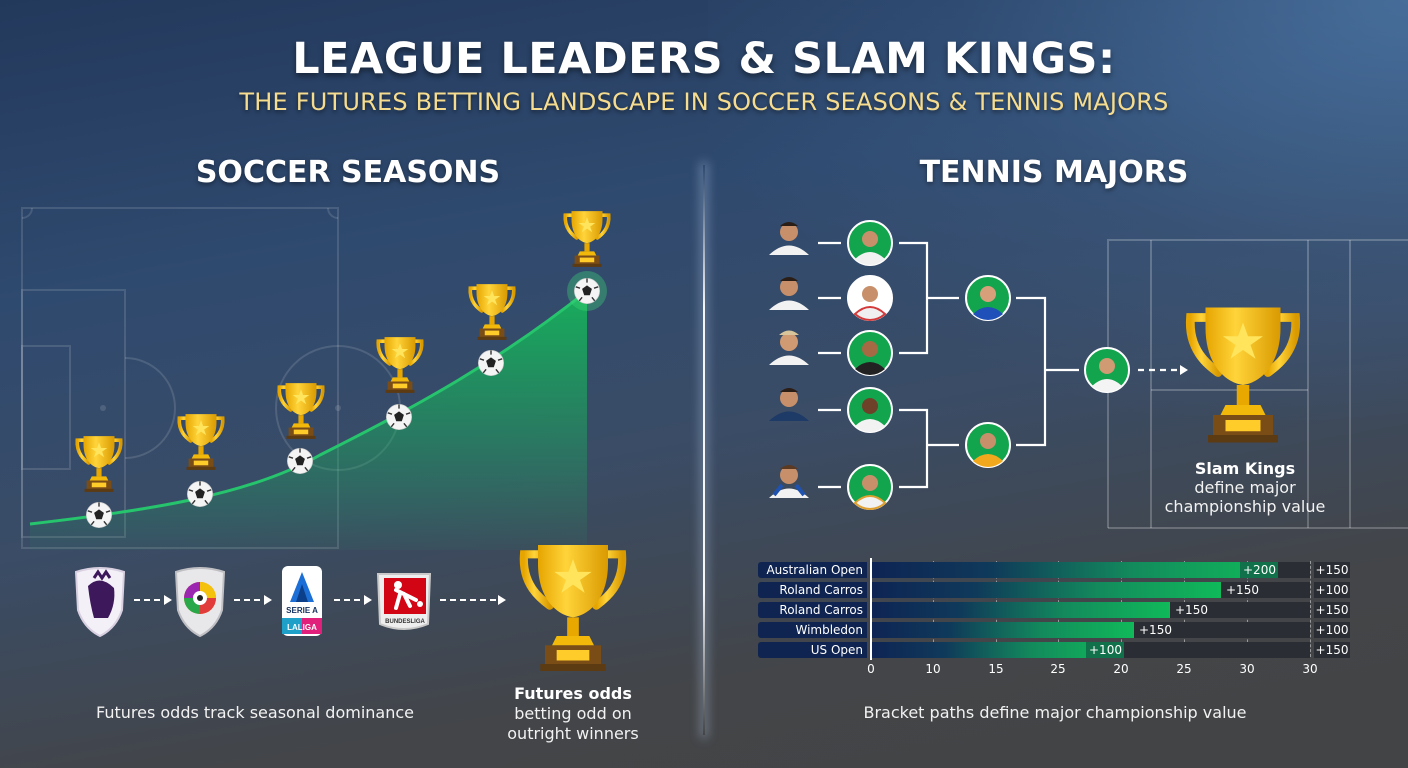 This screenshot has height=768, width=1408. I want to click on progression-curve, so click(308, 407).